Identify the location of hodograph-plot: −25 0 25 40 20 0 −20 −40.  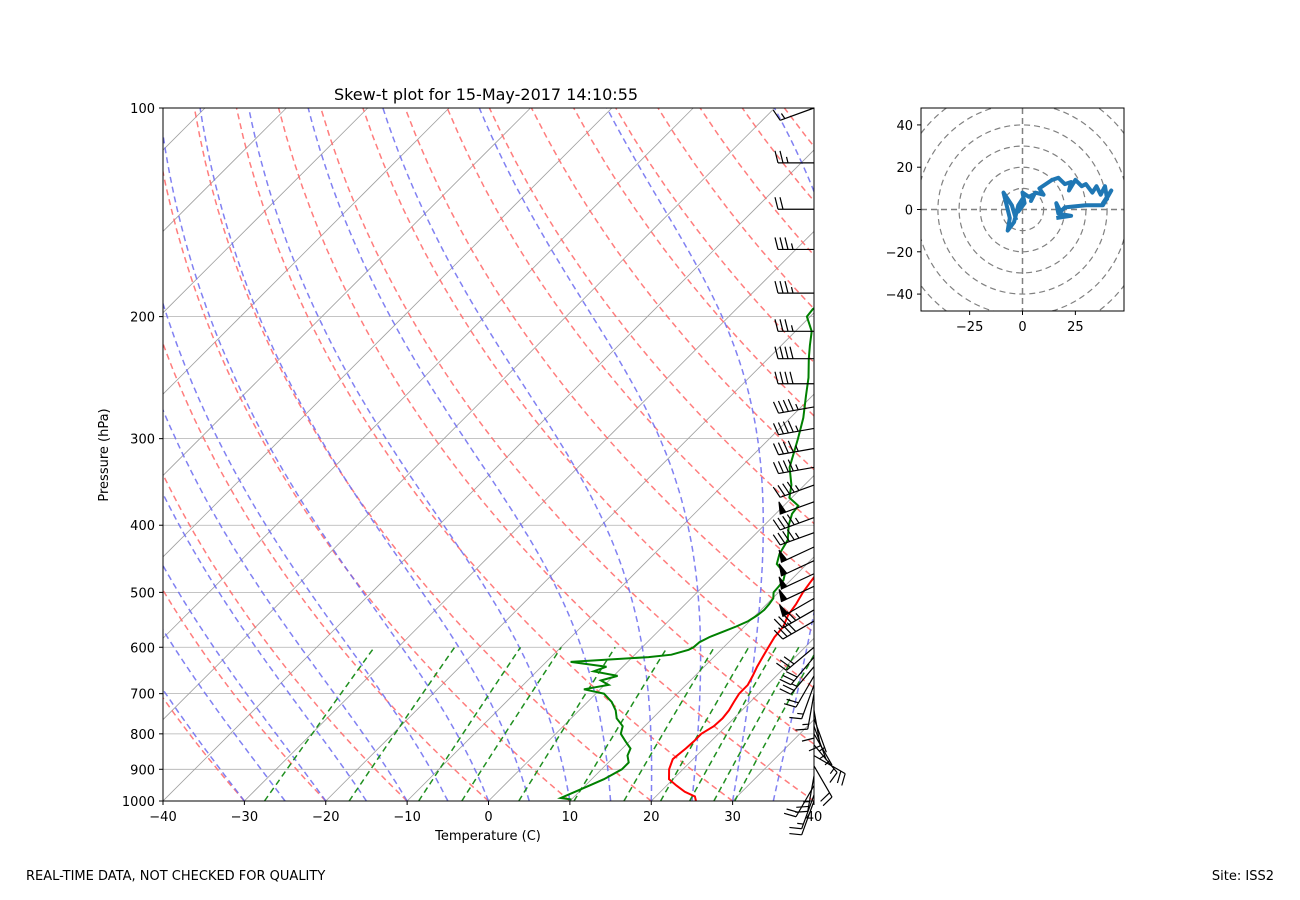
(1005, 221).